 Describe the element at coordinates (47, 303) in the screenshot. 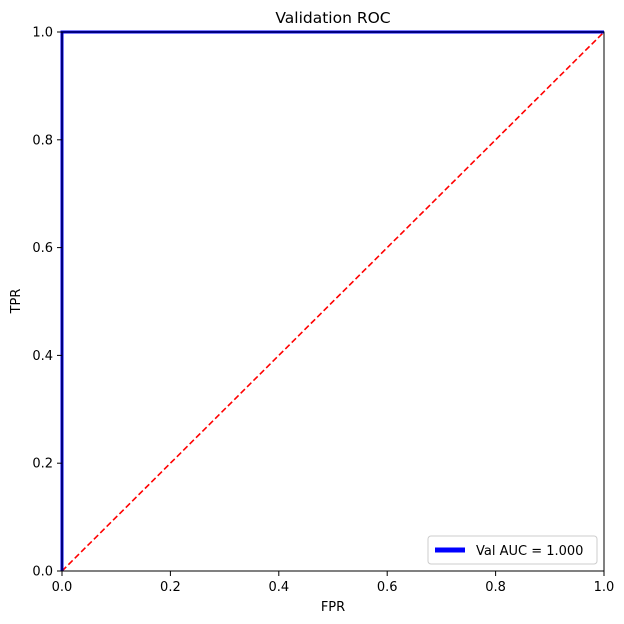

I see `y-axis-ticks: 0.0 0.2 0.4 0.6 0.8 1.0` at that location.